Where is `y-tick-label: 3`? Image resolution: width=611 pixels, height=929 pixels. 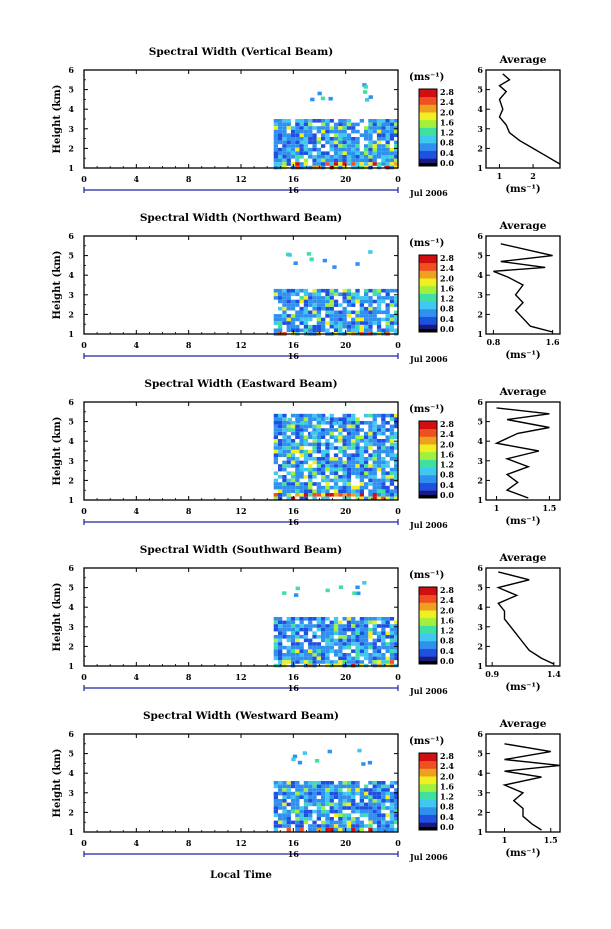
y-tick-label: 3 is located at coordinates (71, 793).